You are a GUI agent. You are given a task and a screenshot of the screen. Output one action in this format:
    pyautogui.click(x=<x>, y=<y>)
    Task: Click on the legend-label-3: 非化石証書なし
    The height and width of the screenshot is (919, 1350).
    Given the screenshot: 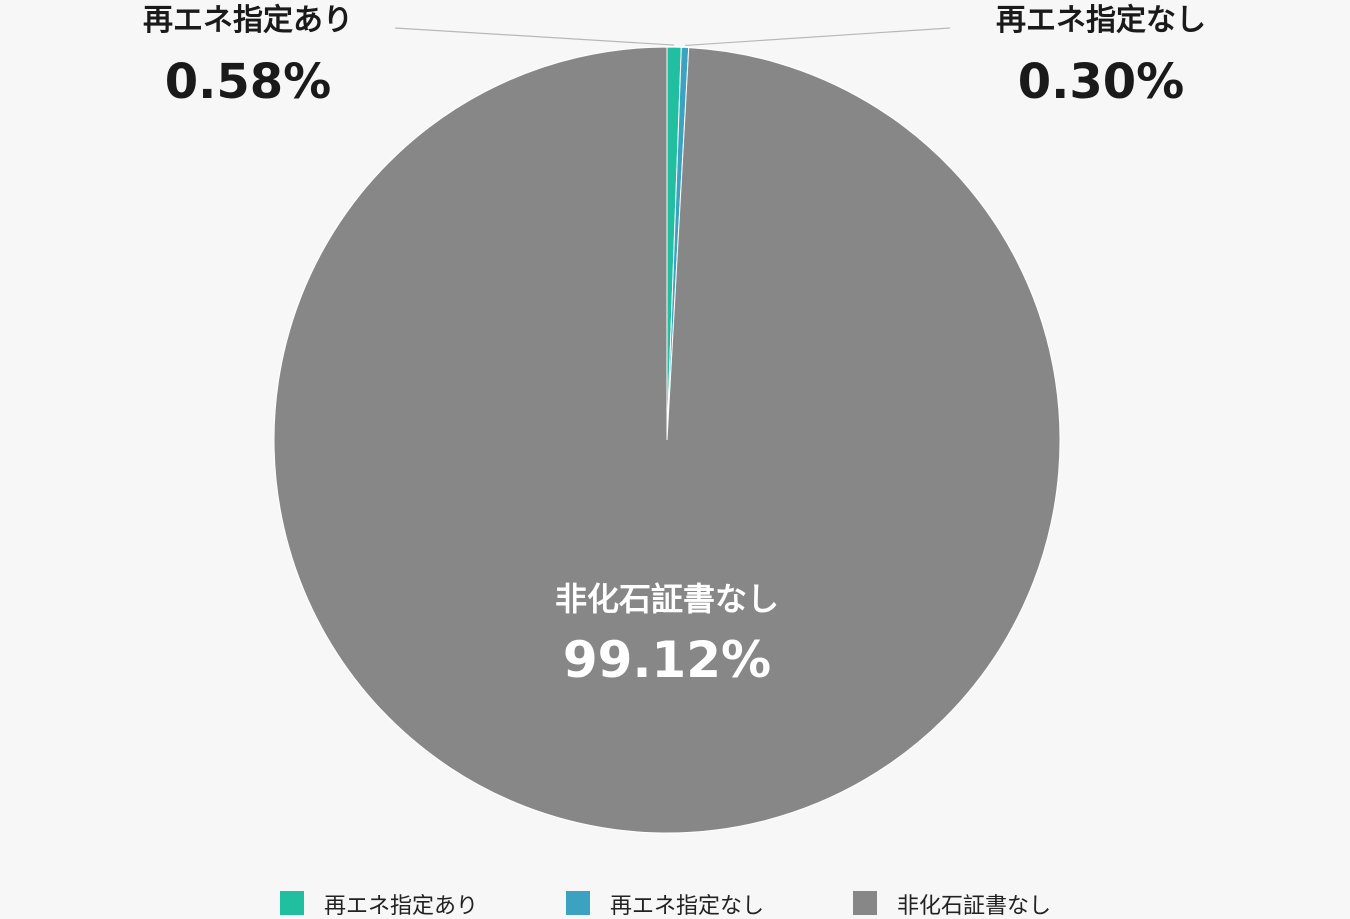 What is the action you would take?
    pyautogui.click(x=974, y=906)
    